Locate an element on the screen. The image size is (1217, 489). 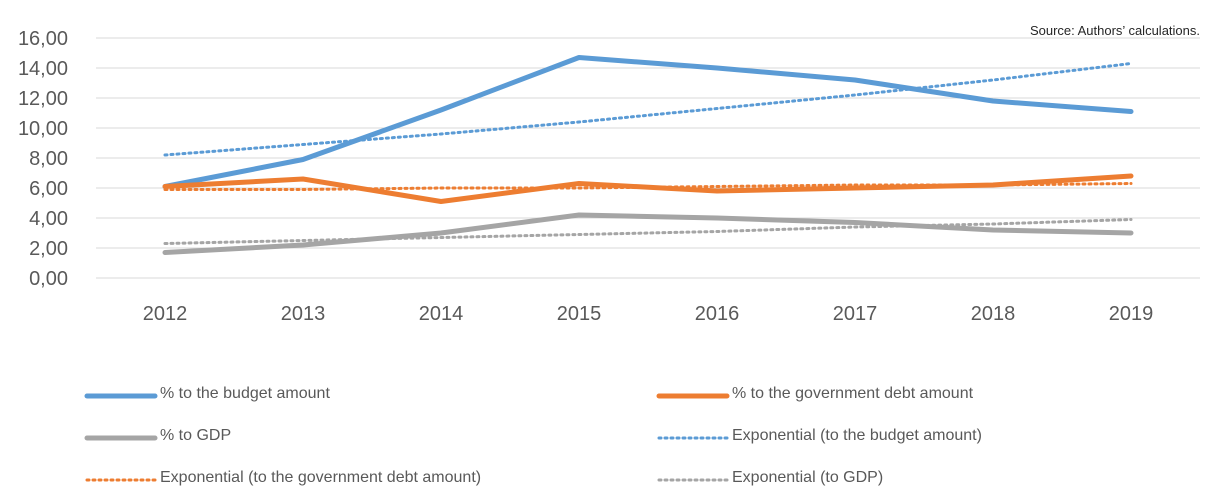
x-tick-label: 2014 is located at coordinates (441, 314).